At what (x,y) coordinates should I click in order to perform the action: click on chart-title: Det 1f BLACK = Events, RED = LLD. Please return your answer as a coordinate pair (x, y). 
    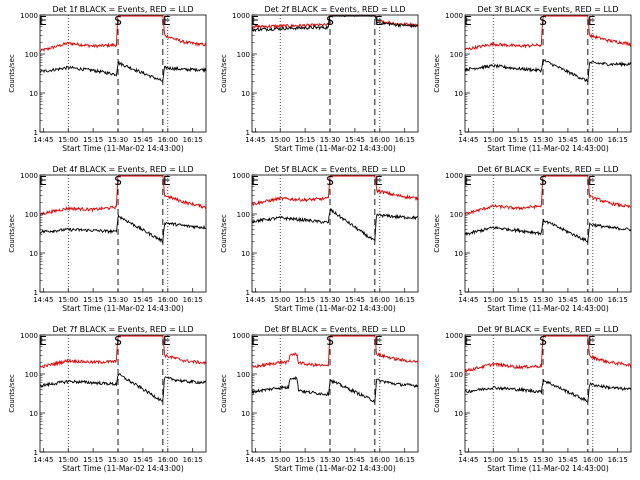
    Looking at the image, I should click on (122, 9).